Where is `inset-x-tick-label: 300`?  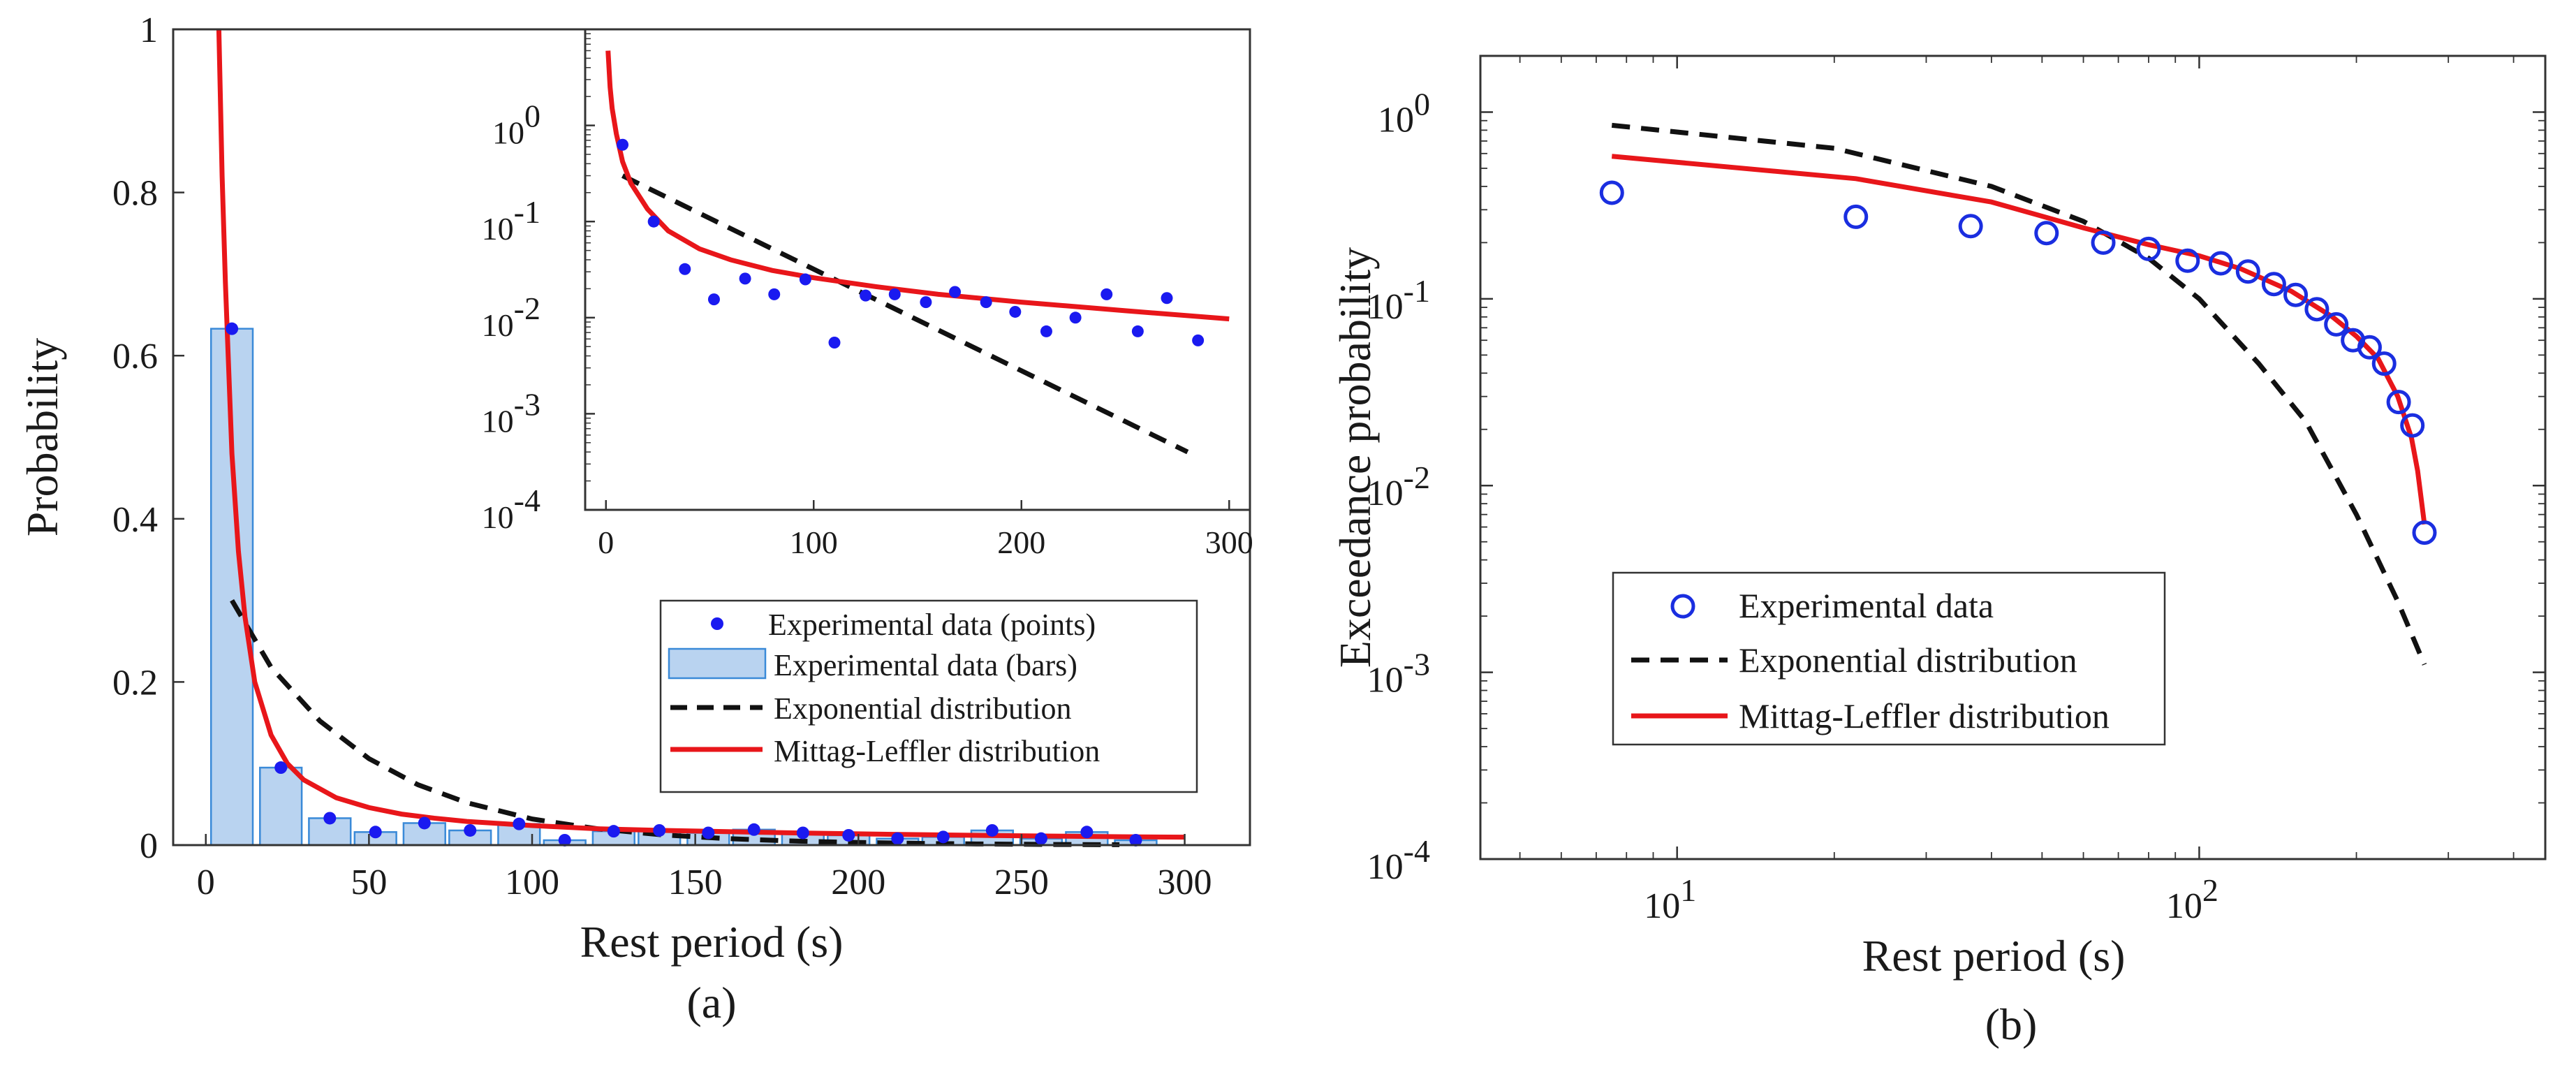
inset-x-tick-label: 300 is located at coordinates (1229, 543).